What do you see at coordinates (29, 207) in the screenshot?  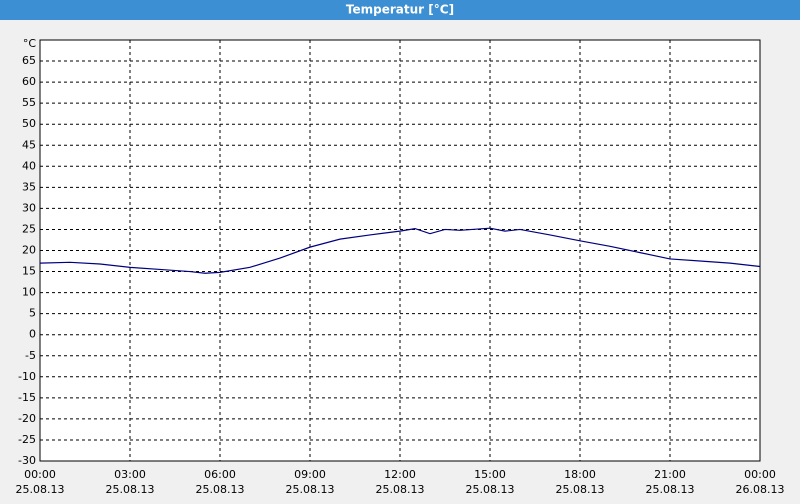 I see `y-tick-label: 30` at bounding box center [29, 207].